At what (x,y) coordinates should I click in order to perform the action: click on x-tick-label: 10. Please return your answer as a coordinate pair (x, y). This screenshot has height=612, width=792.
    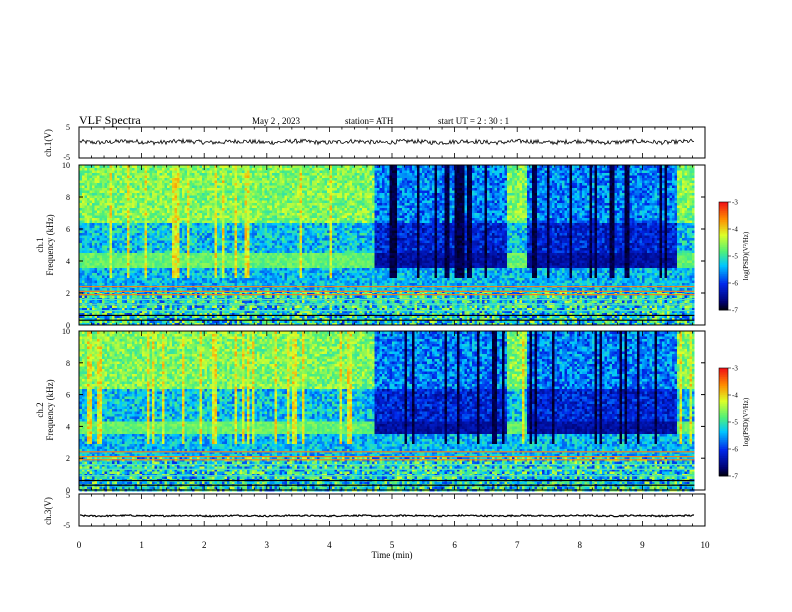
    Looking at the image, I should click on (706, 545).